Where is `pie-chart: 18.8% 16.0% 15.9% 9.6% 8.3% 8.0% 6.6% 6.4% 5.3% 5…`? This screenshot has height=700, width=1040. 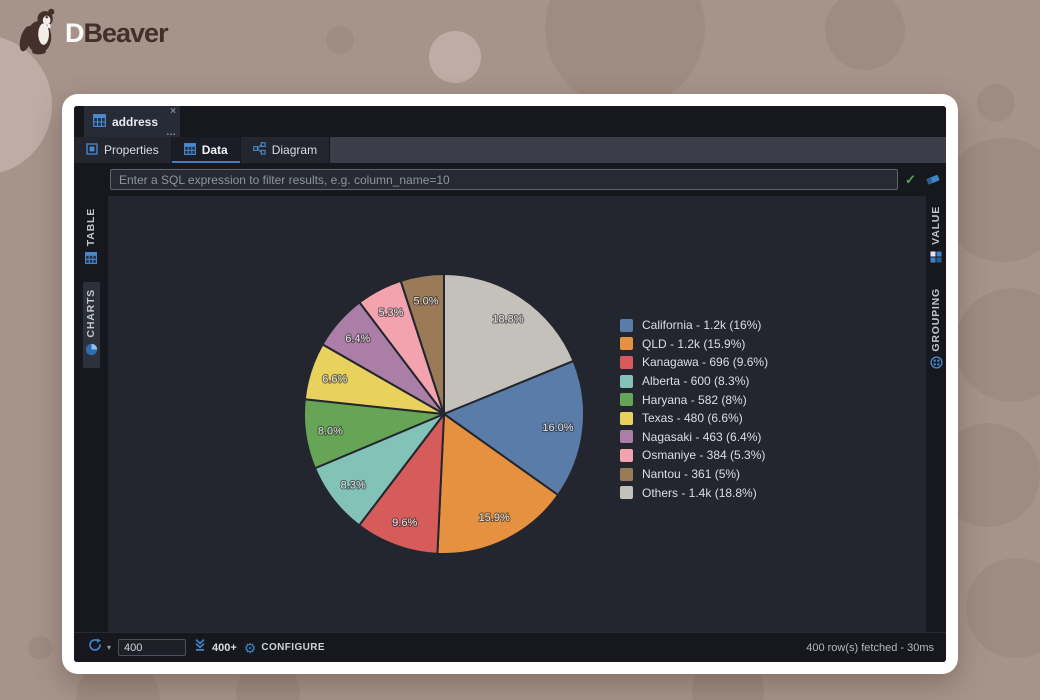
pie-chart: 18.8% 16.0% 15.9% 9.6% 8.3% 8.0% 6.6% 6.4% 5.3% 5… is located at coordinates (444, 413).